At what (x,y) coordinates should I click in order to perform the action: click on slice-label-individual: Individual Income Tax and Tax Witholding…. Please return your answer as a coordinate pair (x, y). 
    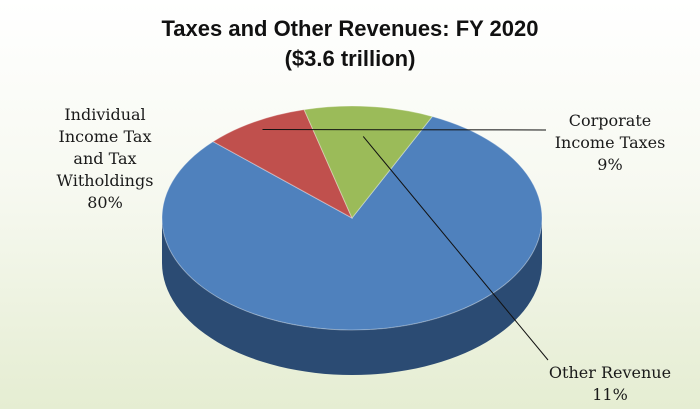
    Looking at the image, I should click on (105, 159).